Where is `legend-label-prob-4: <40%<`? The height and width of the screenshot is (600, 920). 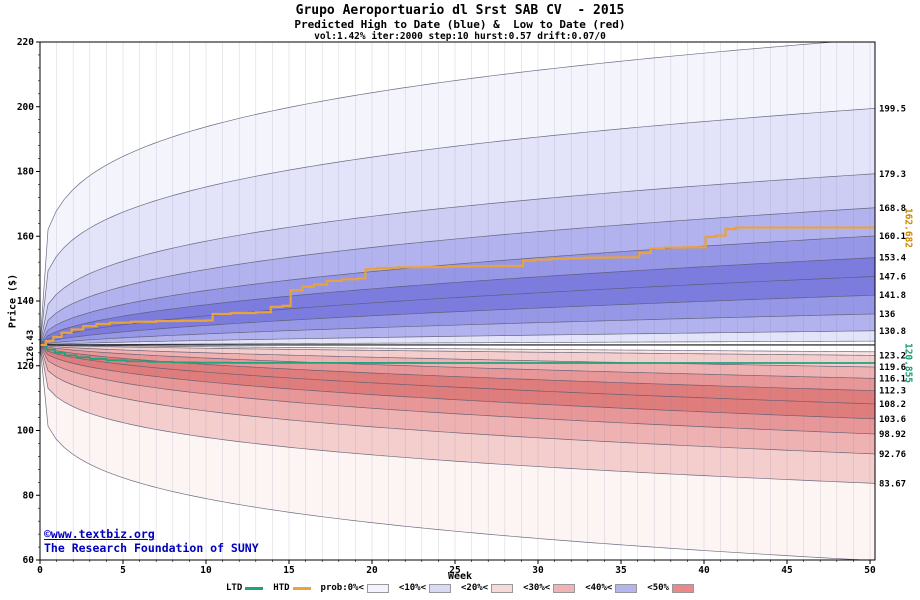
legend-label-prob-4: <40%< is located at coordinates (599, 588).